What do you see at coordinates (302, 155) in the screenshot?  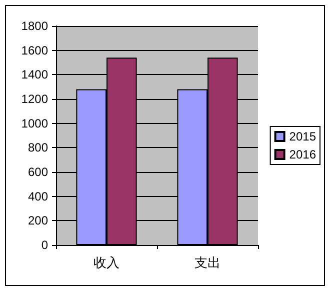 I see `legend-label: 2016` at bounding box center [302, 155].